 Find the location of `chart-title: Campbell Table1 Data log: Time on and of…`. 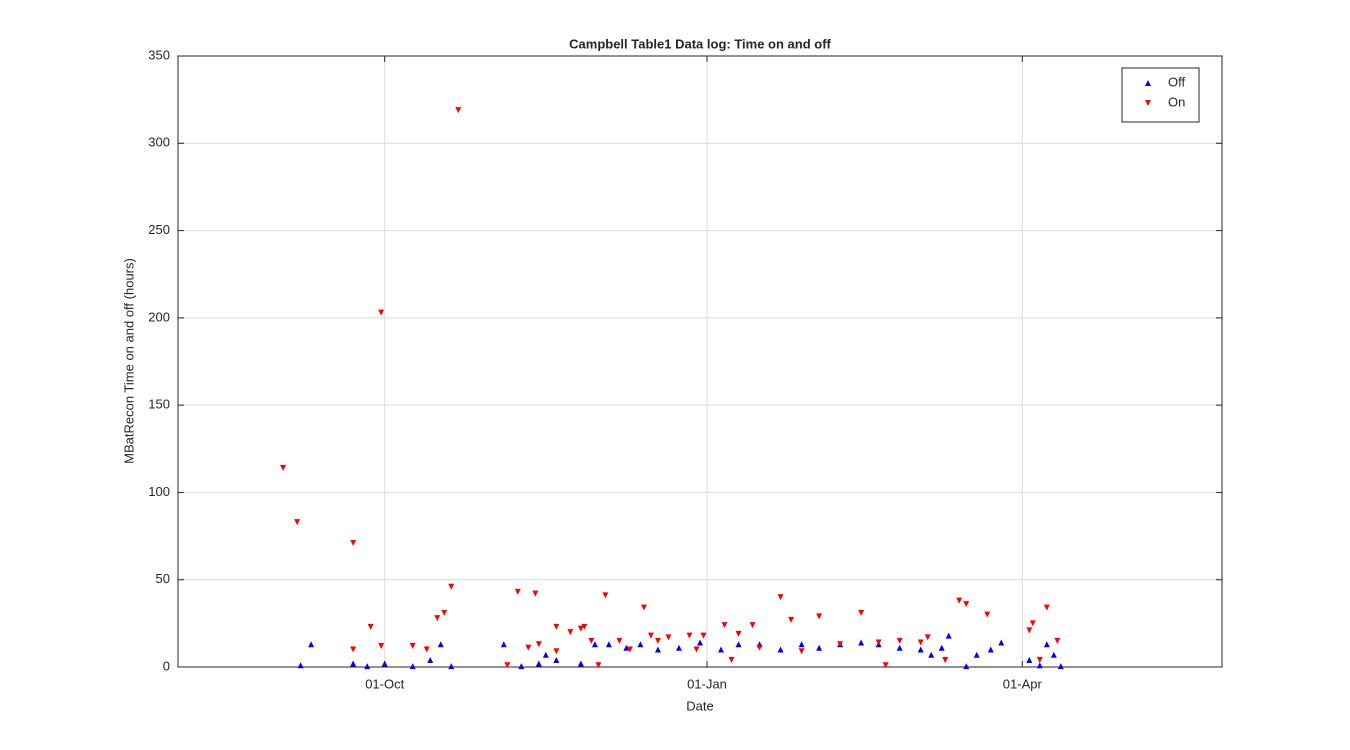

chart-title: Campbell Table1 Data log: Time on and of… is located at coordinates (700, 43).